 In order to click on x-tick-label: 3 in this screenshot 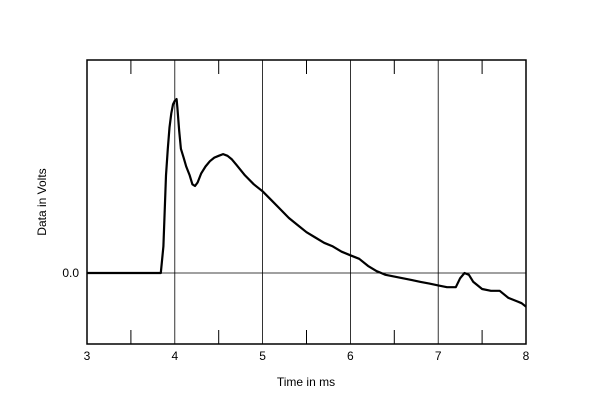, I will do `click(87, 356)`.